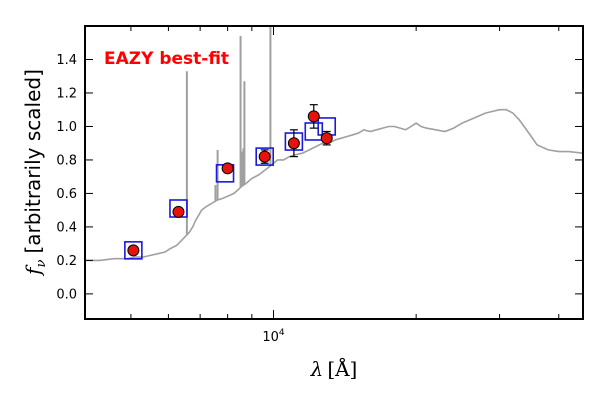 The width and height of the screenshot is (600, 400). Describe the element at coordinates (273, 336) in the screenshot. I see `x-tick-label: 104` at that location.